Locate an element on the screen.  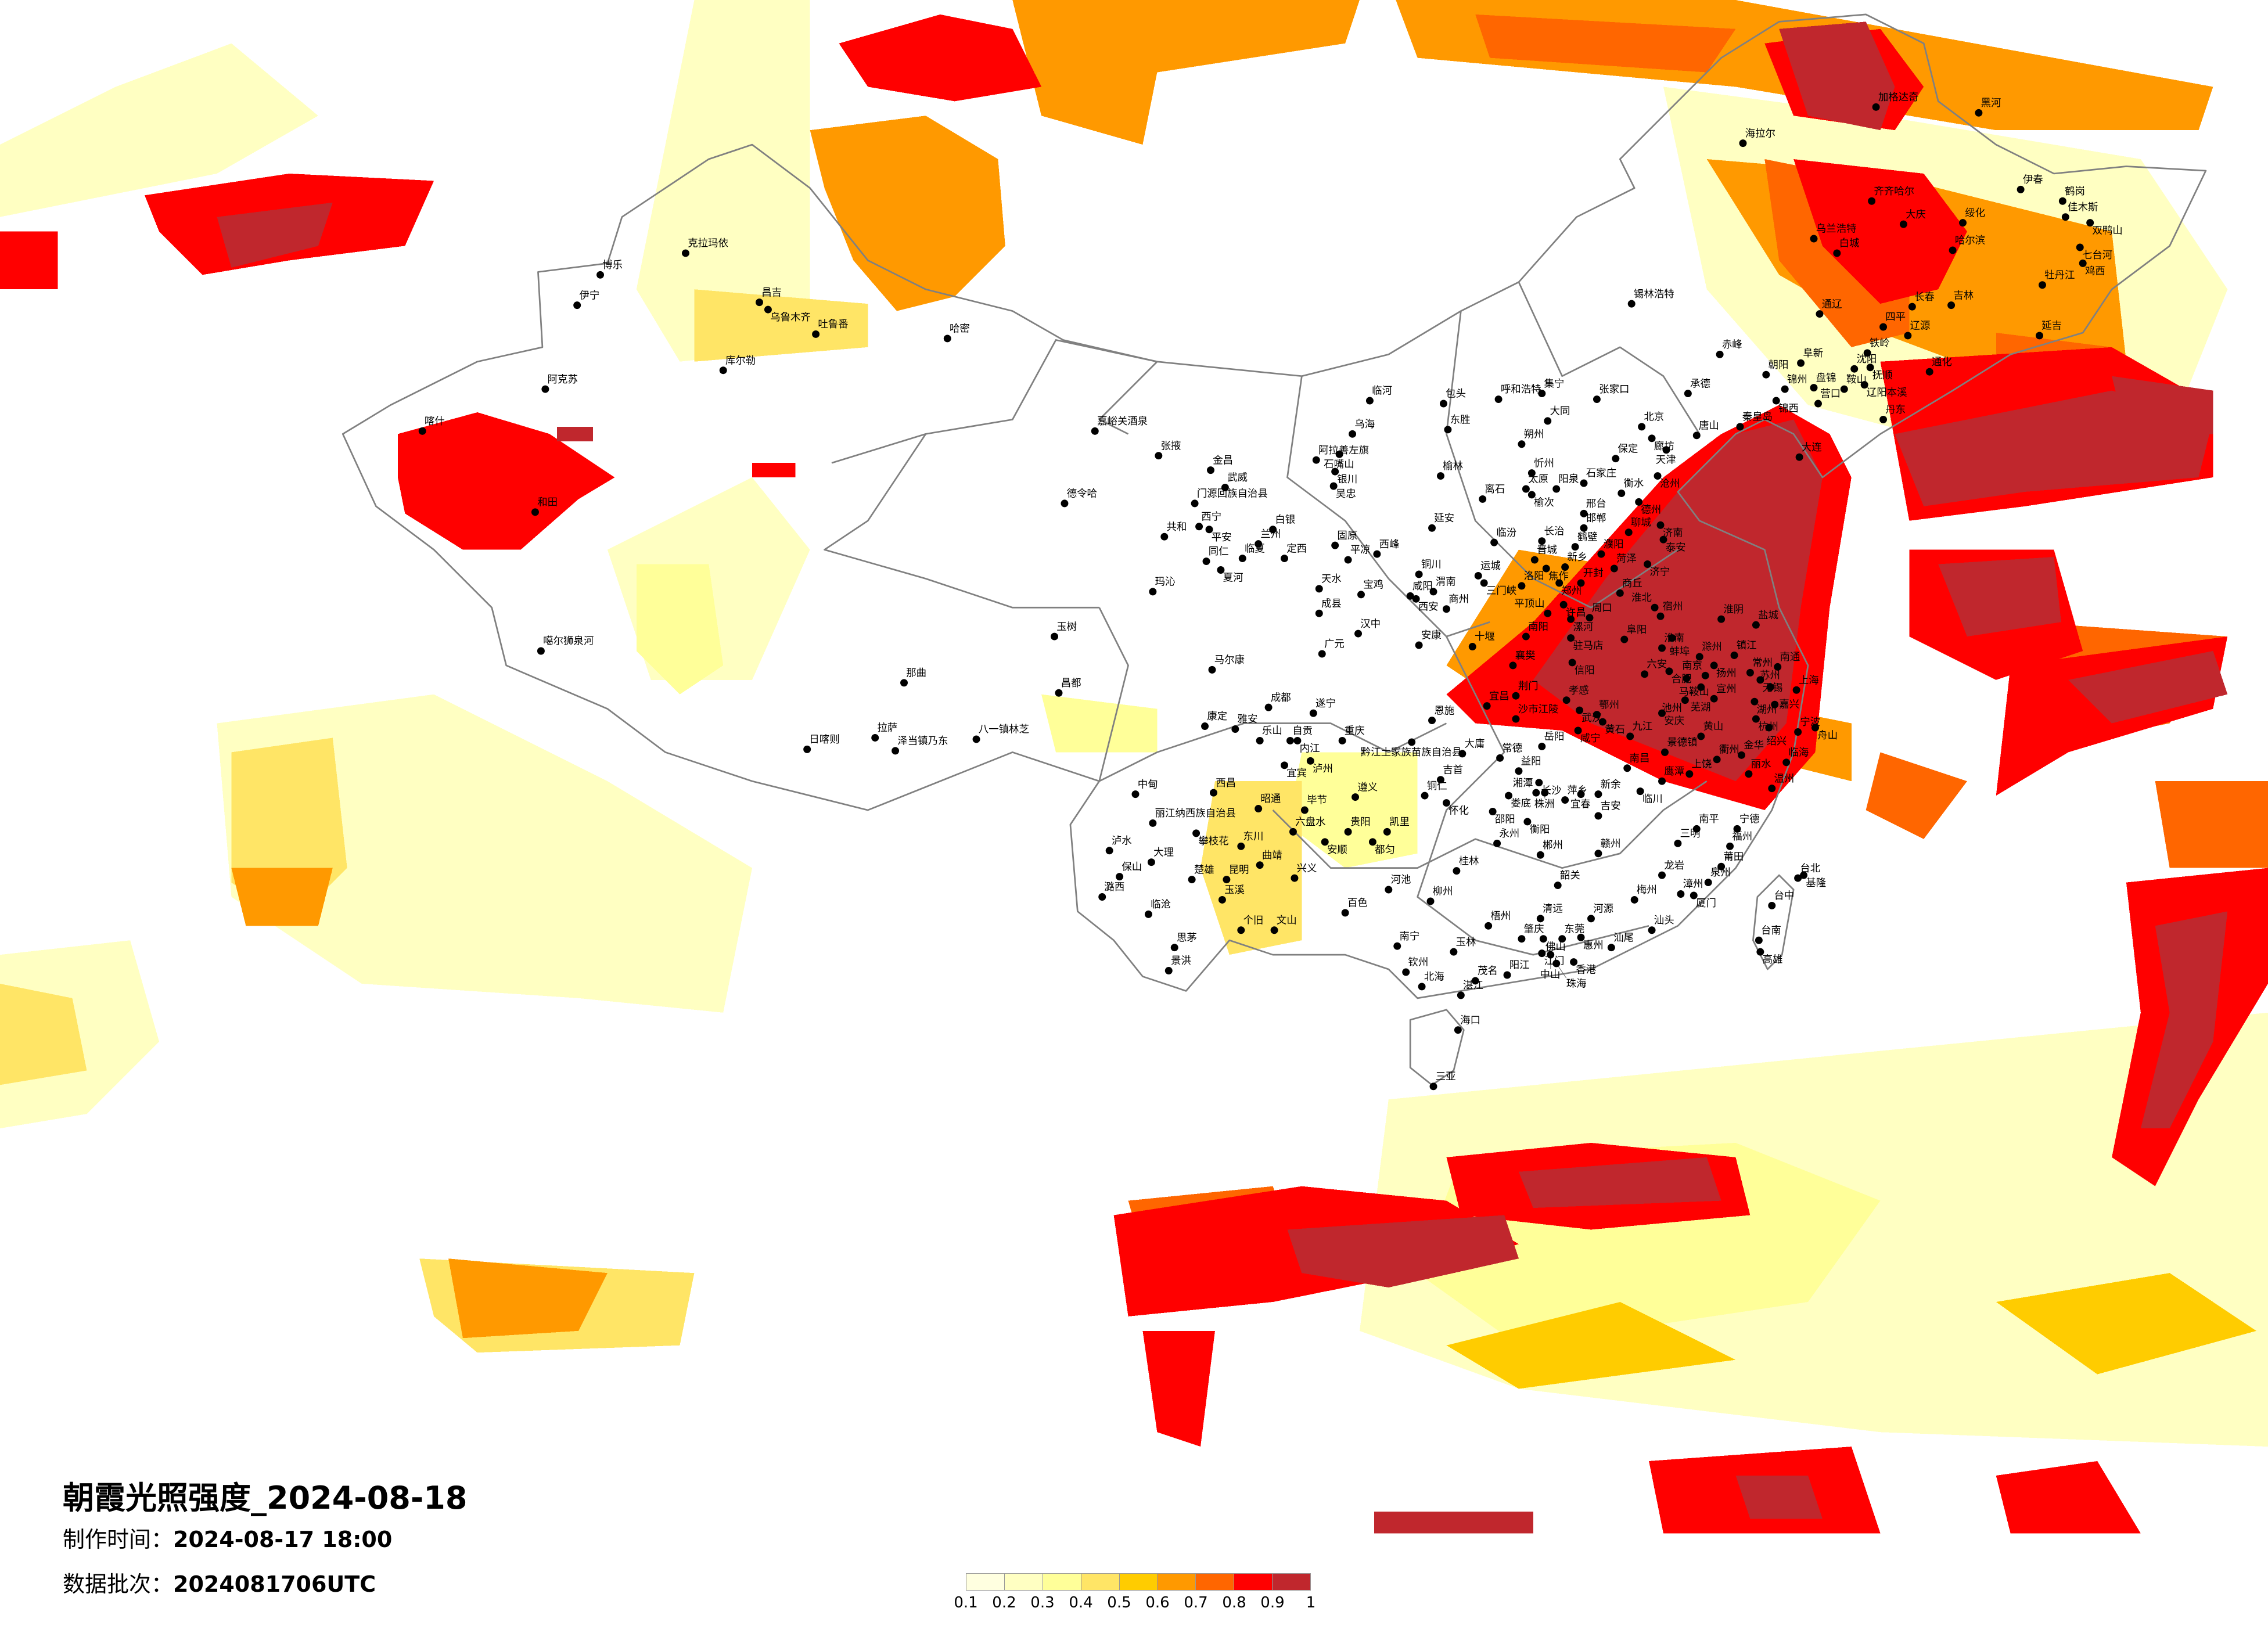
city-label: 邢台 is located at coordinates (1596, 504).